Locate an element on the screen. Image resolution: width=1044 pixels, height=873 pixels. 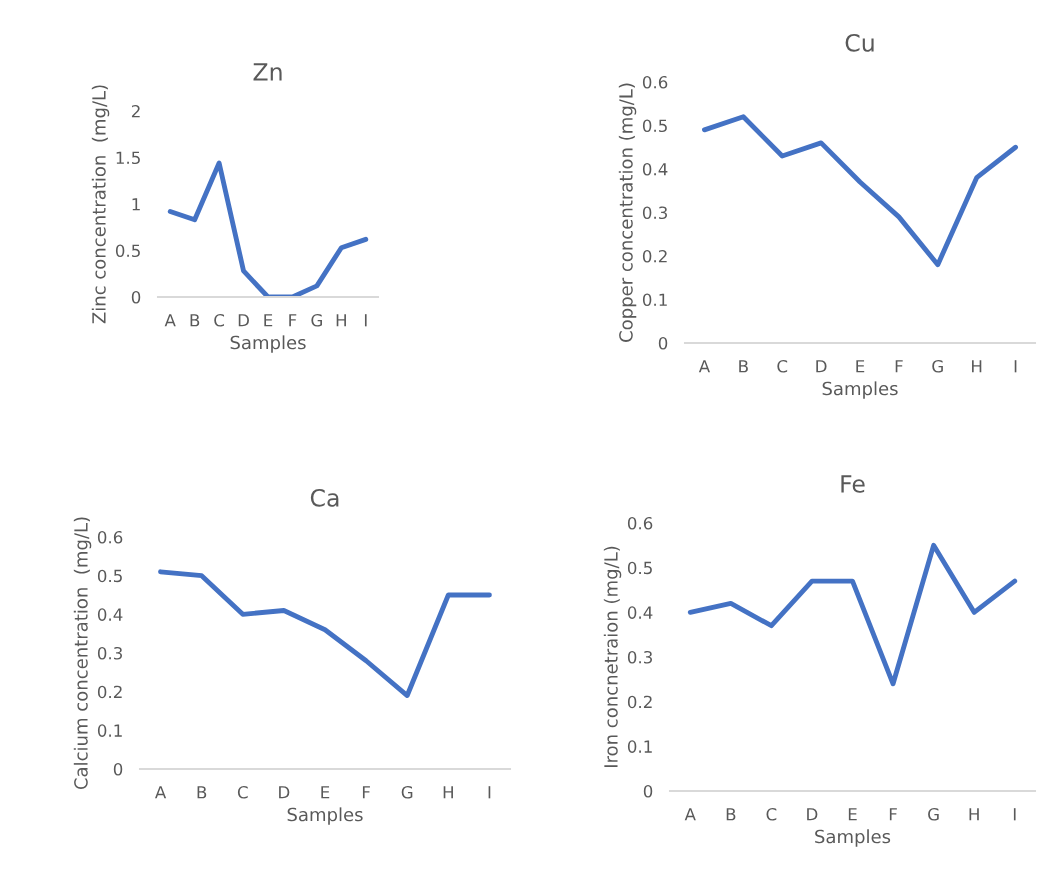
chart-title: Zn is located at coordinates (267, 72).